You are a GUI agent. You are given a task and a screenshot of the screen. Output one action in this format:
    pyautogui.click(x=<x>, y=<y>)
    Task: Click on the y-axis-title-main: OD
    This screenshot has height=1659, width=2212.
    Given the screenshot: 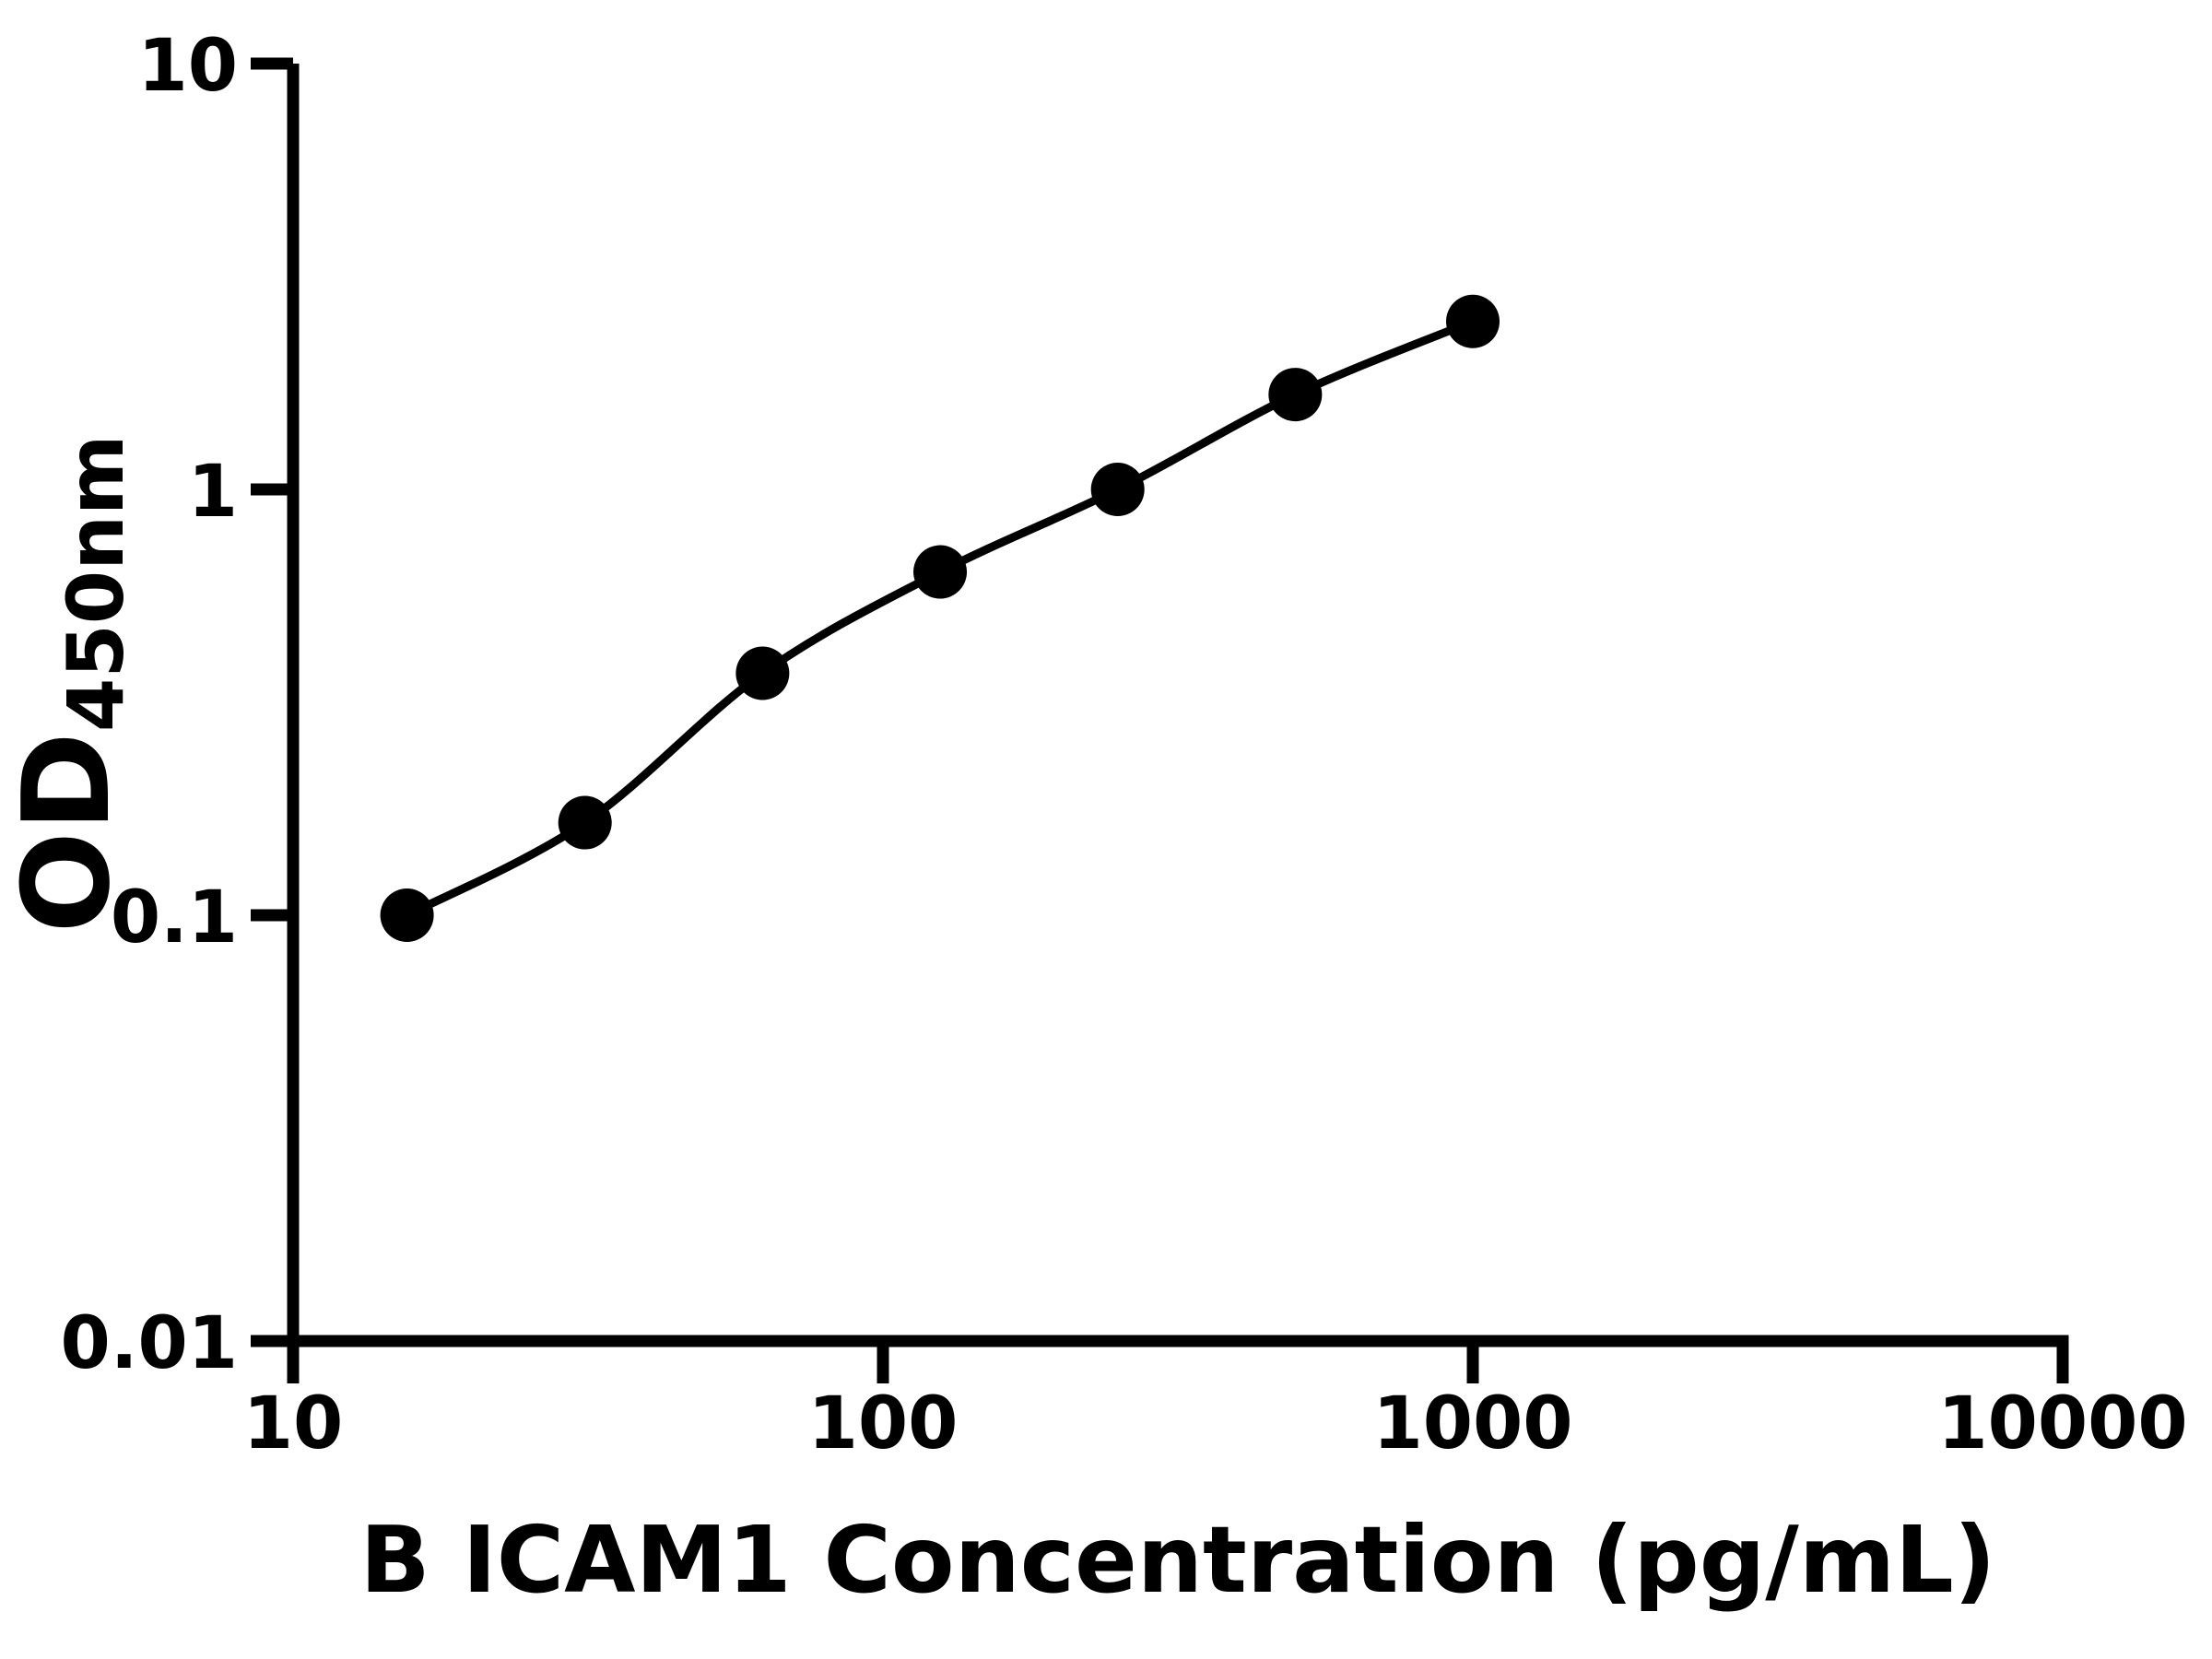 What is the action you would take?
    pyautogui.click(x=68, y=832)
    